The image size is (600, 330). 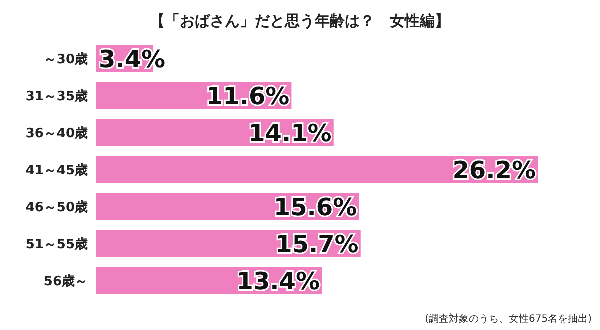 What do you see at coordinates (57, 208) in the screenshot?
I see `y-tick-label: 46～50歳` at bounding box center [57, 208].